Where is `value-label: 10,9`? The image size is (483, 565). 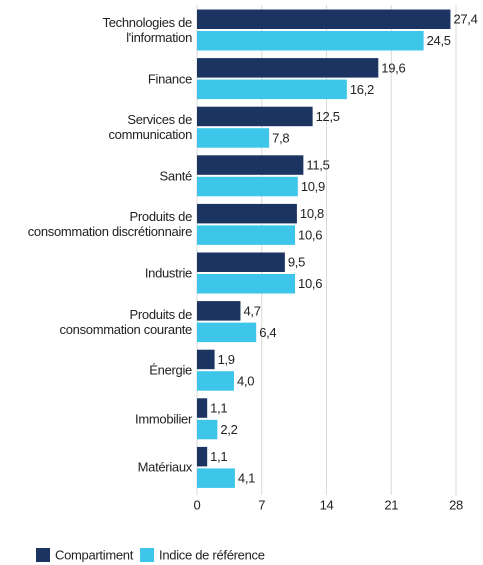 value-label: 10,9 is located at coordinates (313, 186).